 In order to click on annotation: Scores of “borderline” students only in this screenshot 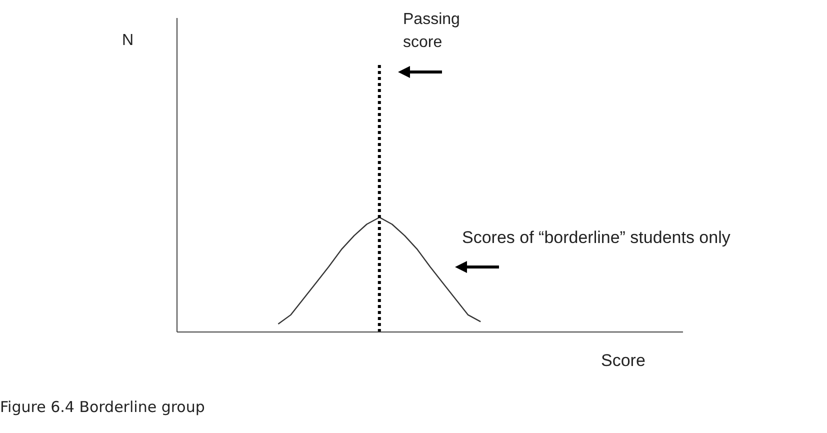, I will do `click(596, 238)`.